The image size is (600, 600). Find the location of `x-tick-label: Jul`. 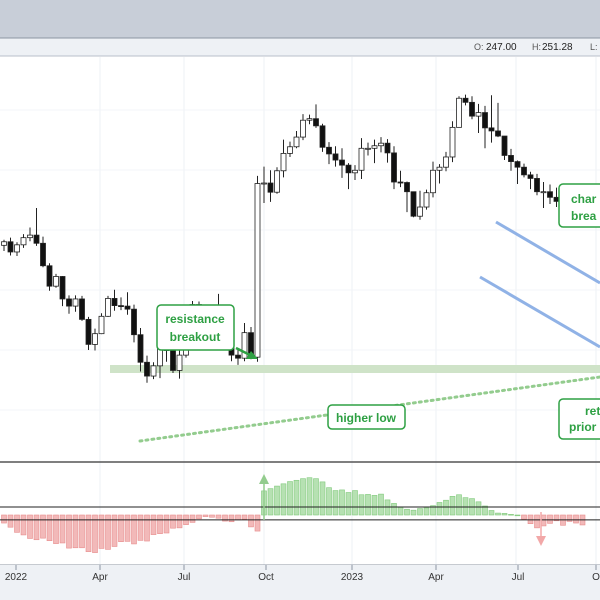

x-tick-label: Jul is located at coordinates (184, 577).